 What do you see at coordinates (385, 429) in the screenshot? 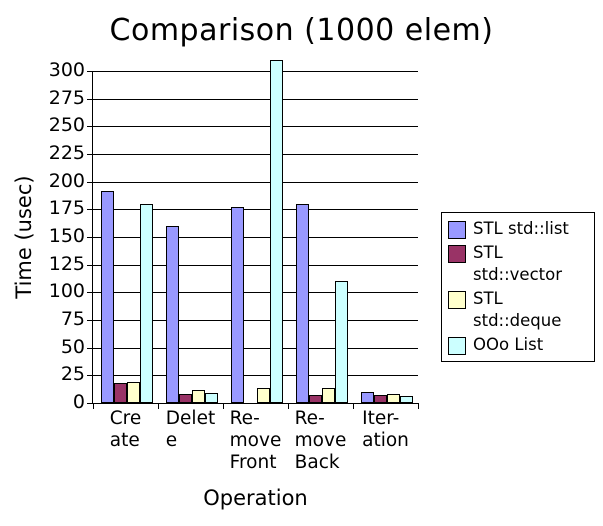
I see `x-category-label: Iter- ation` at bounding box center [385, 429].